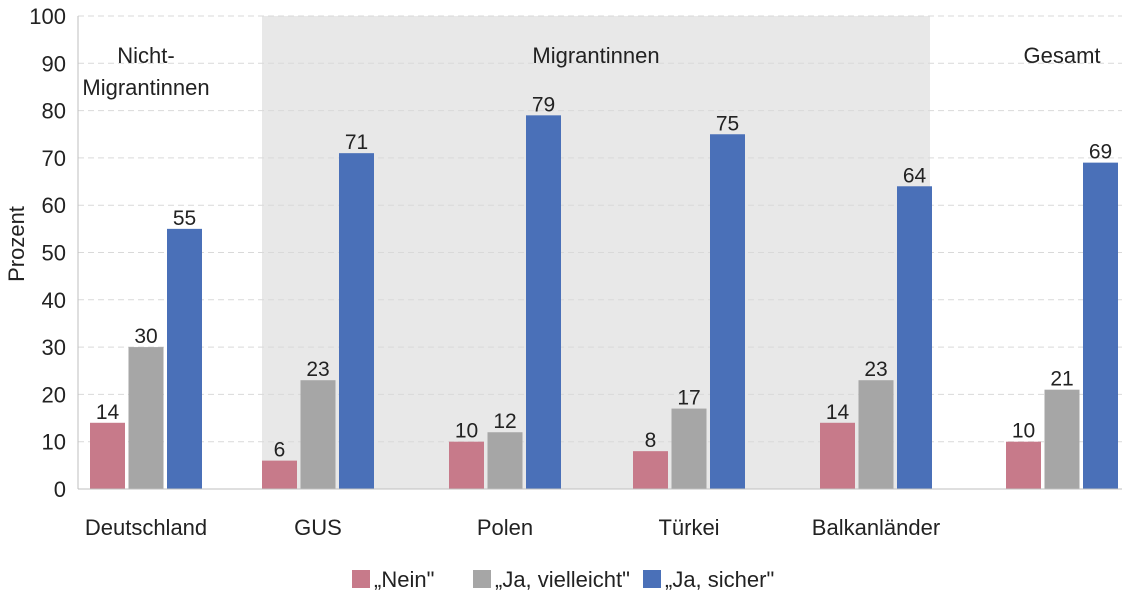 The image size is (1128, 598). I want to click on category-labels-layer: Deutschland GUS Polen Türkei Balkanländer, so click(512, 527).